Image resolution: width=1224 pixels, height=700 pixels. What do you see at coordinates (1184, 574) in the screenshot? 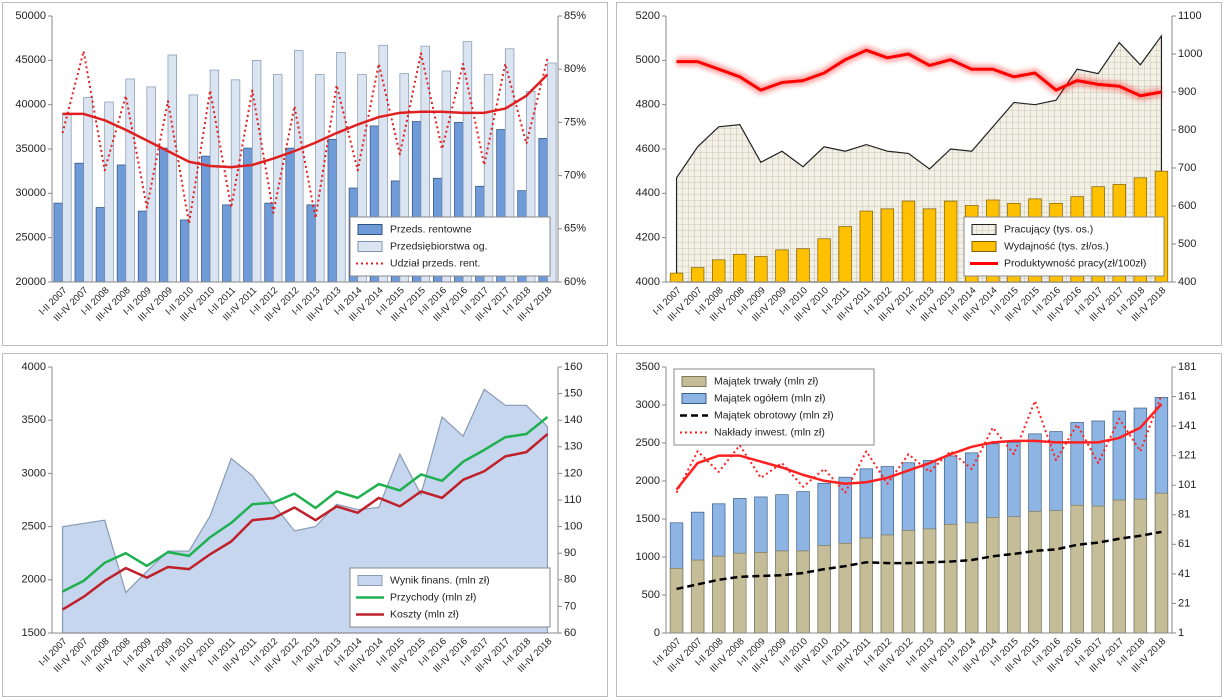
I see `y-tick-label: 41` at bounding box center [1184, 574].